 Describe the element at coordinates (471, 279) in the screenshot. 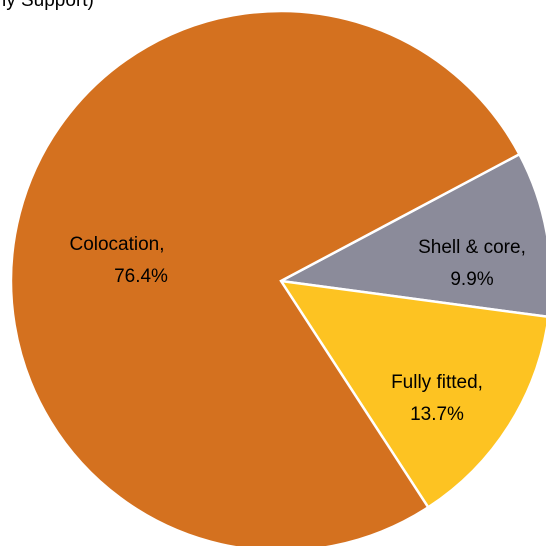

I see `label-shell-and-core-value: 9.9%` at that location.